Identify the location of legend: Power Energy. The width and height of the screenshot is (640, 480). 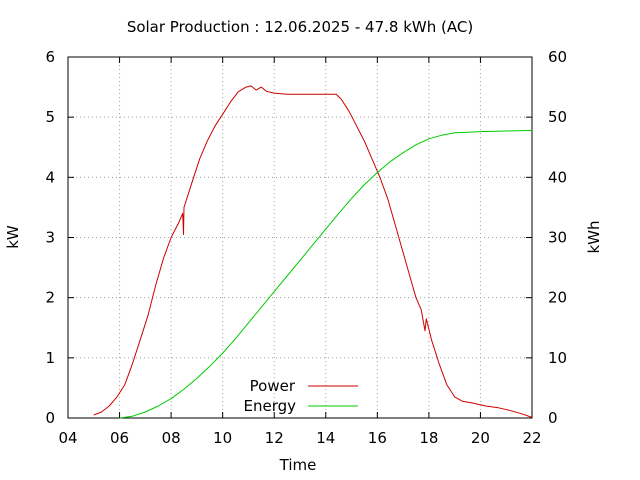
(300, 396).